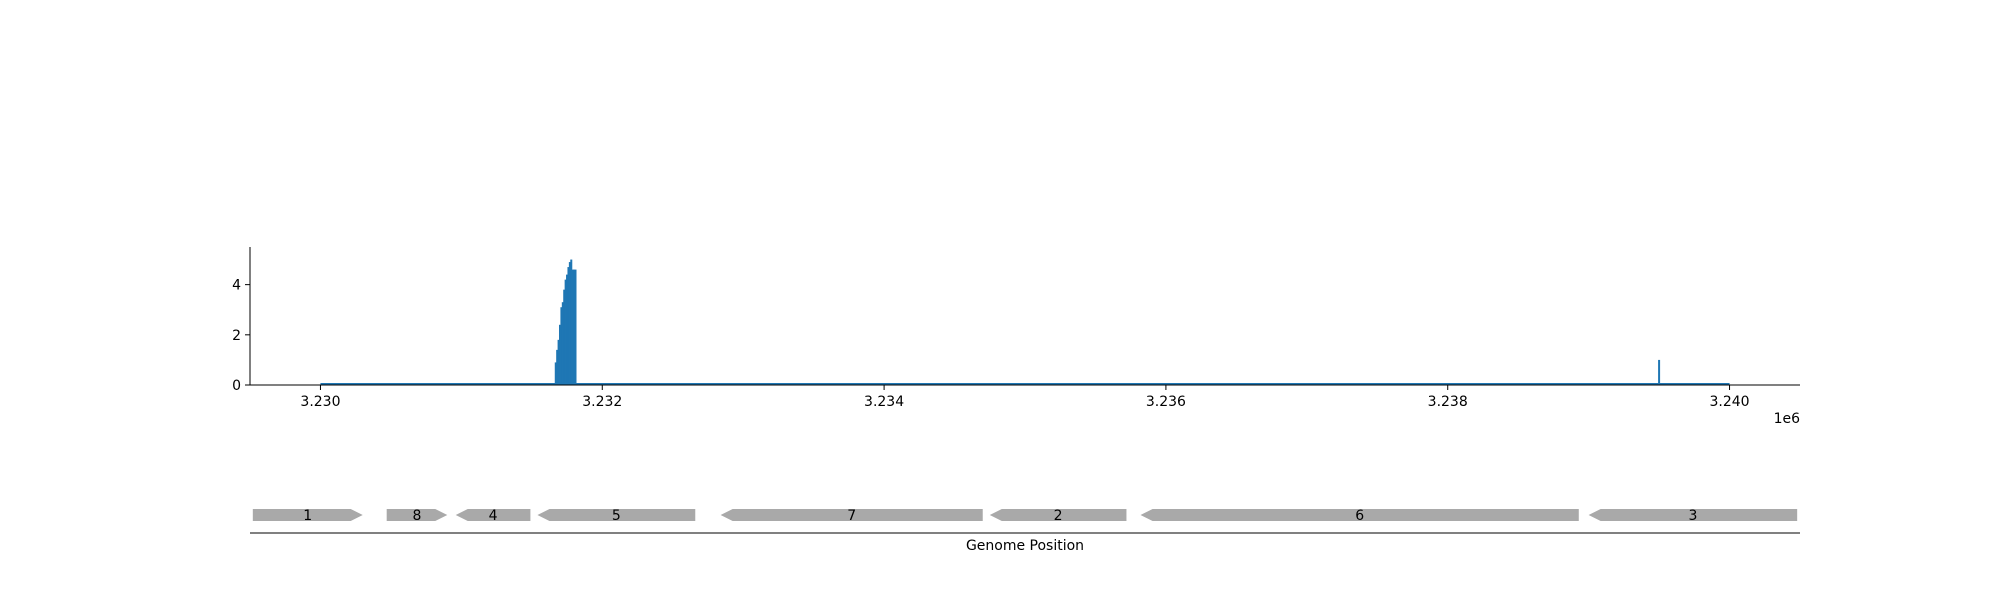 This screenshot has width=2000, height=600. Describe the element at coordinates (884, 402) in the screenshot. I see `x-tick-label: 3.234` at that location.